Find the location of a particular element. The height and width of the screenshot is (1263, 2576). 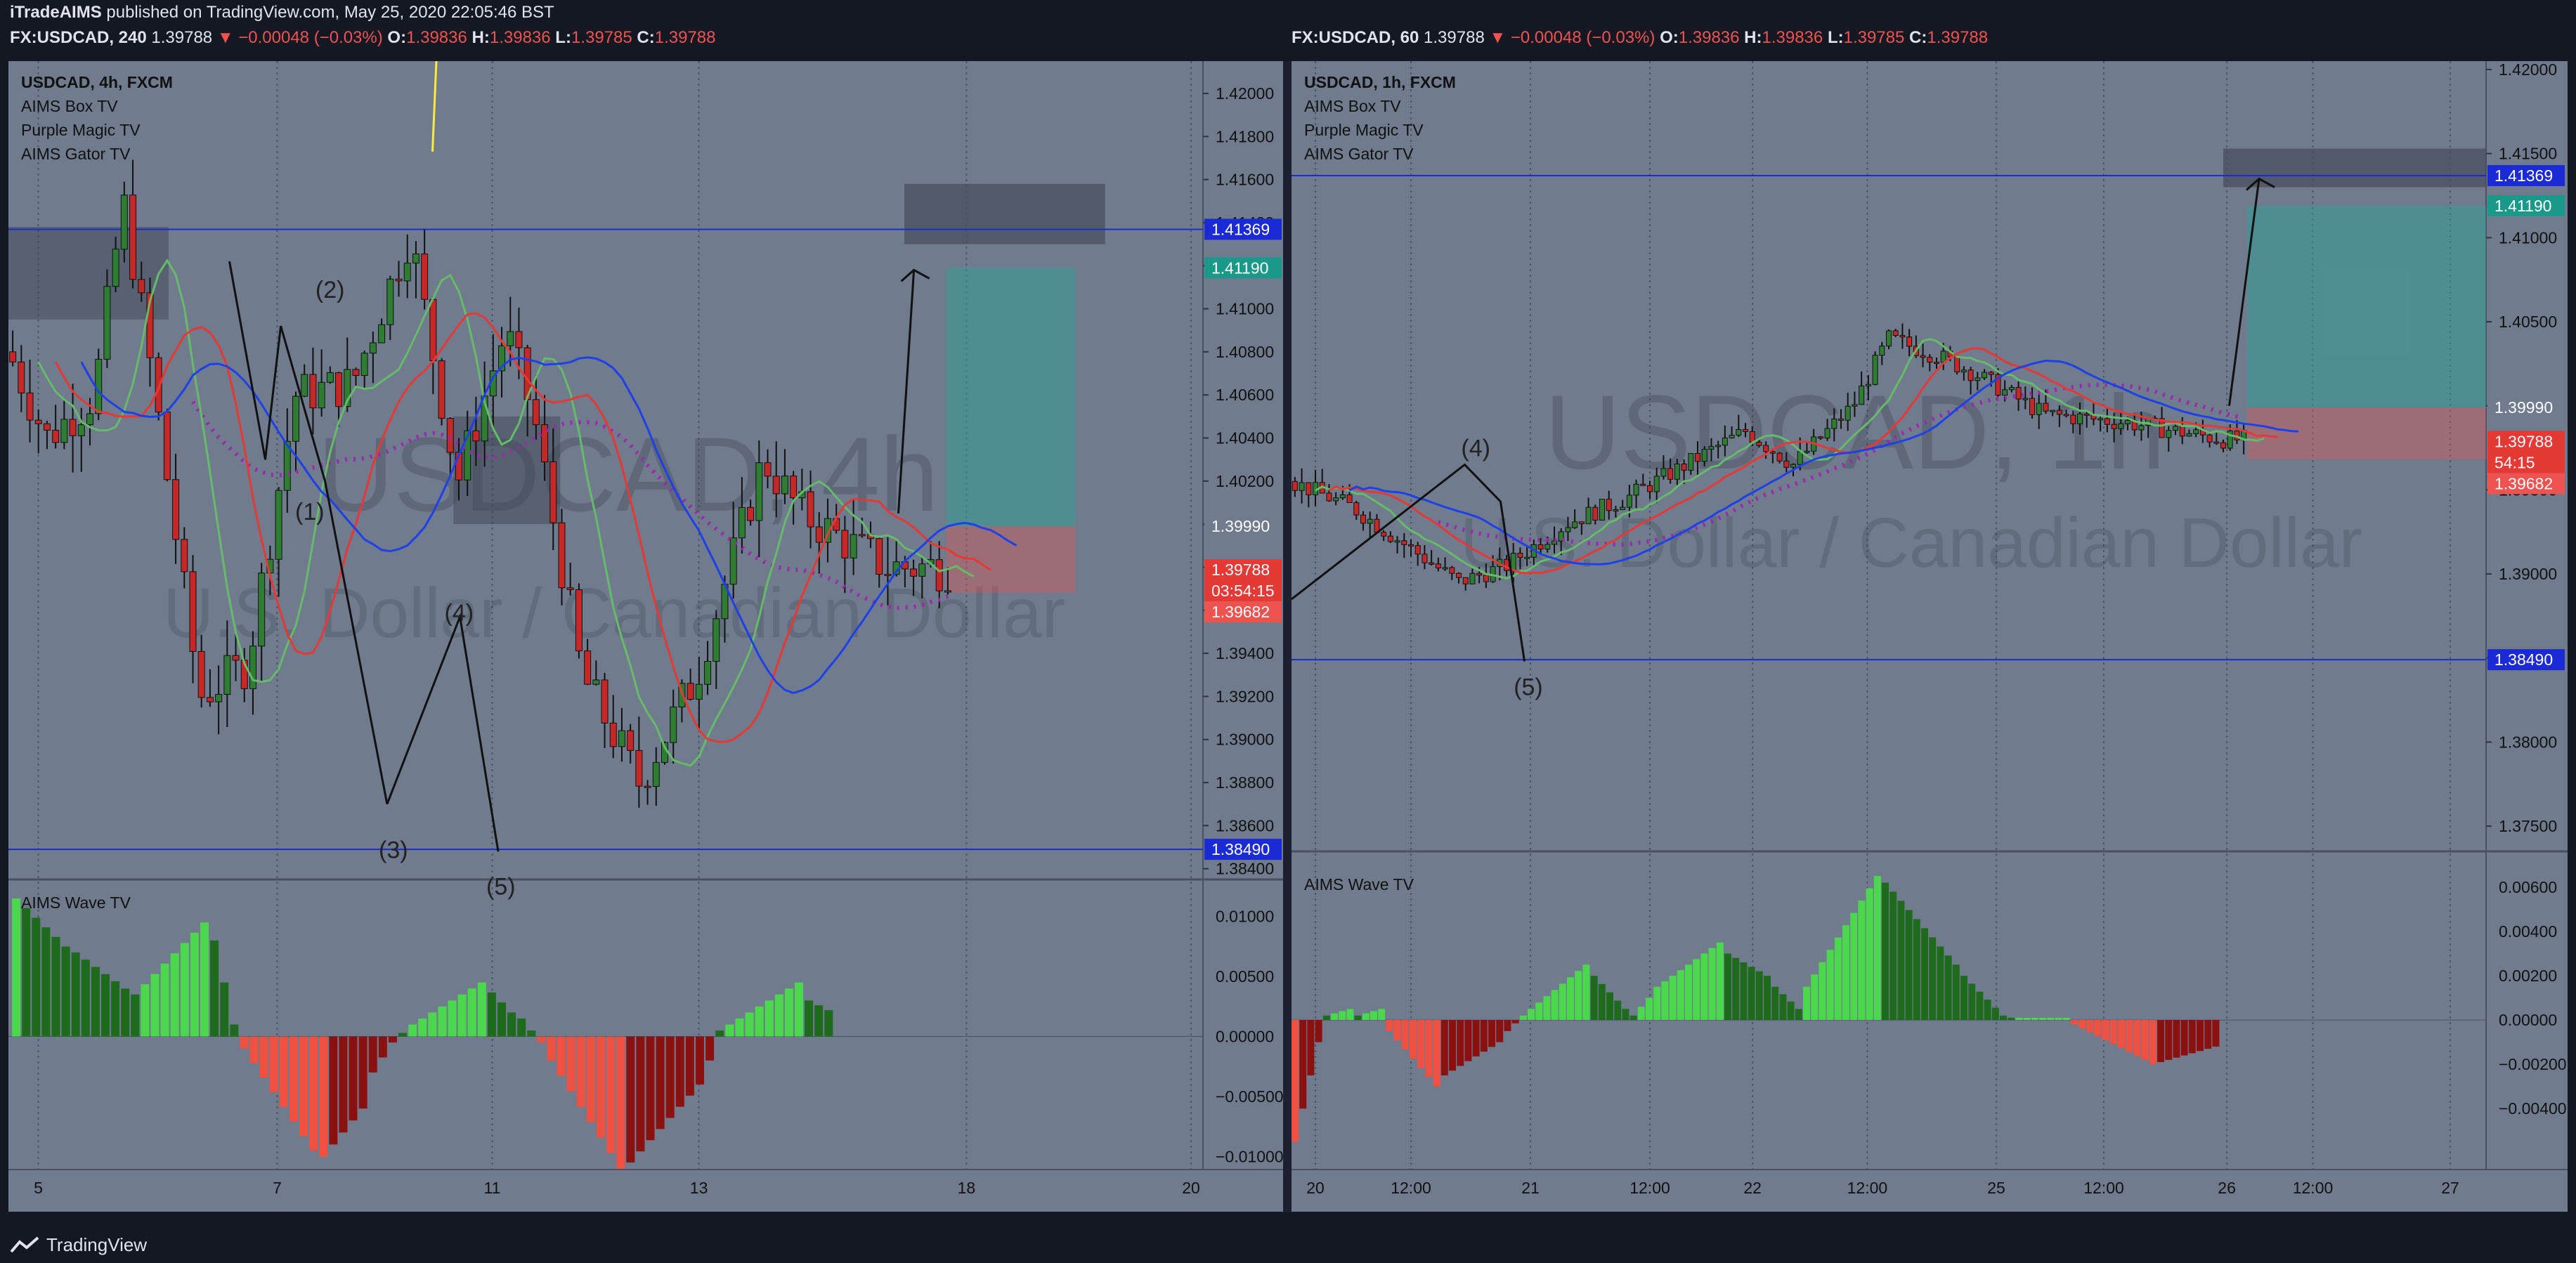

time-tick-label: 25 is located at coordinates (1996, 1188).